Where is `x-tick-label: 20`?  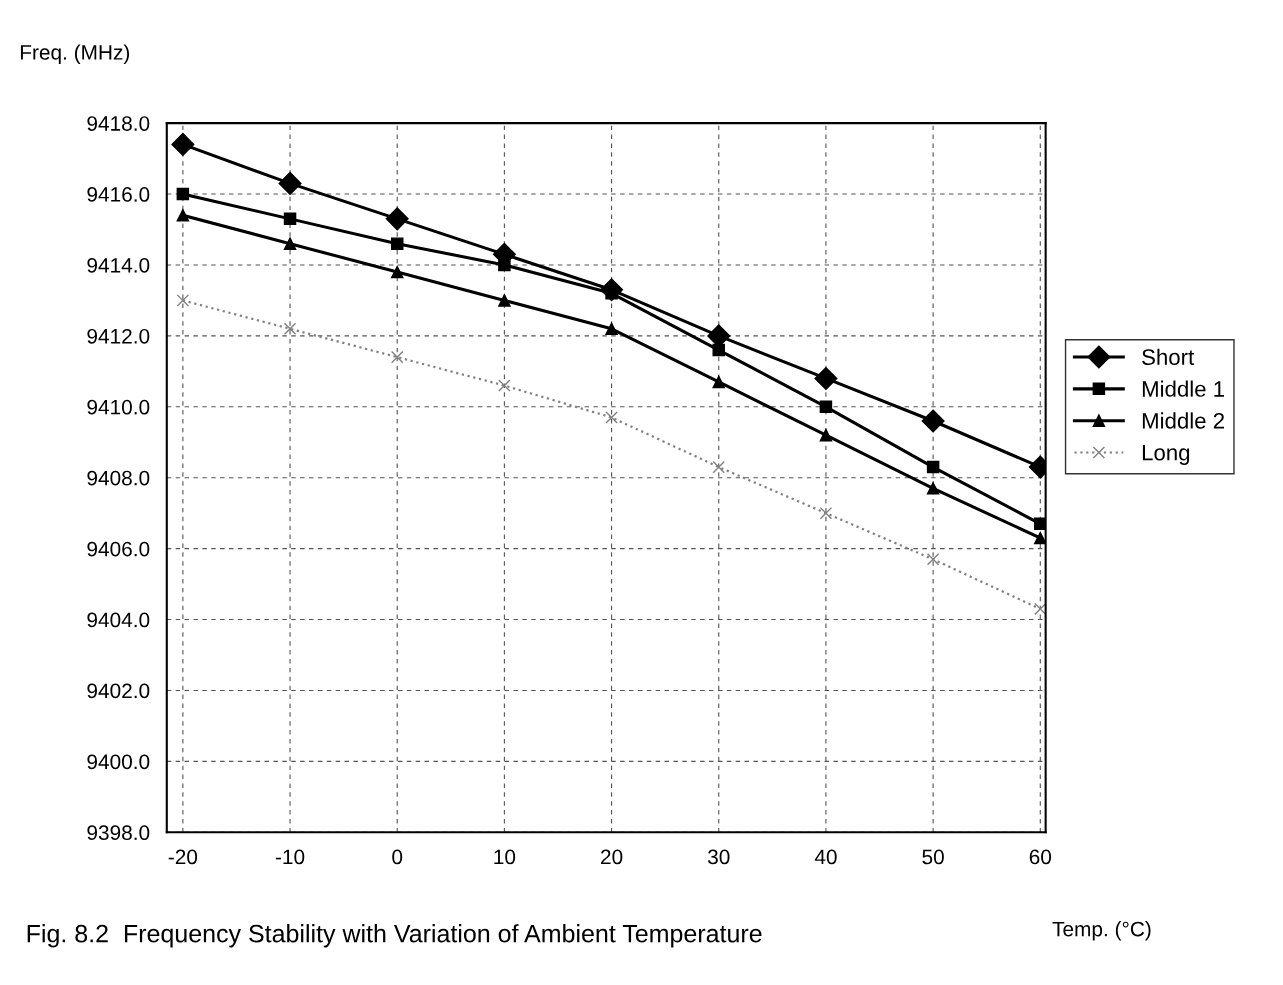 x-tick-label: 20 is located at coordinates (612, 857).